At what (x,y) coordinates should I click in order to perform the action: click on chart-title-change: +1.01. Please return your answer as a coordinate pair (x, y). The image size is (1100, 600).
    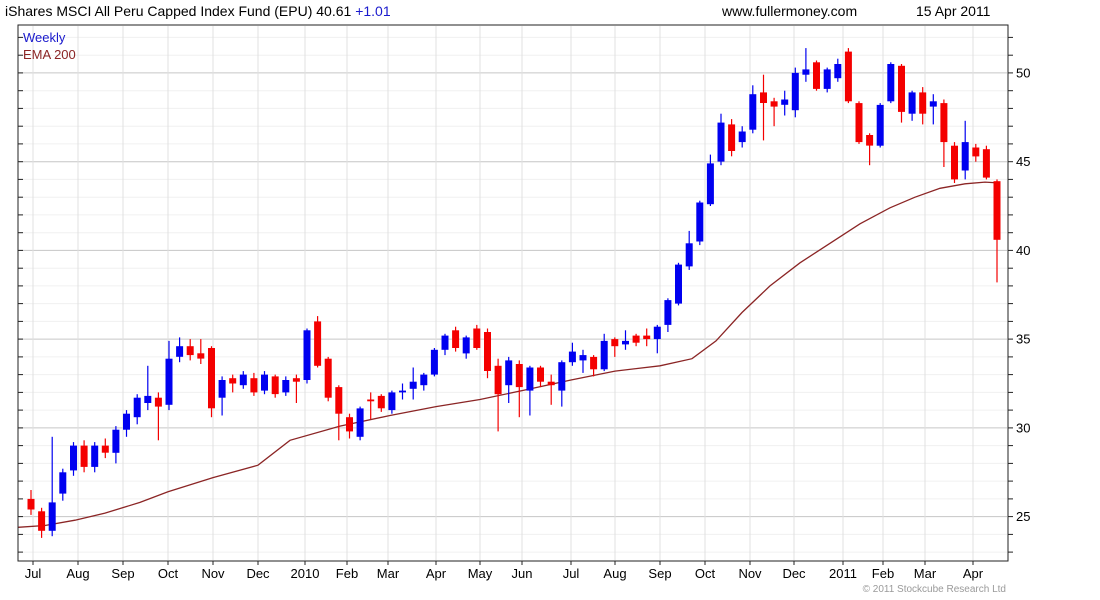
    Looking at the image, I should click on (373, 11).